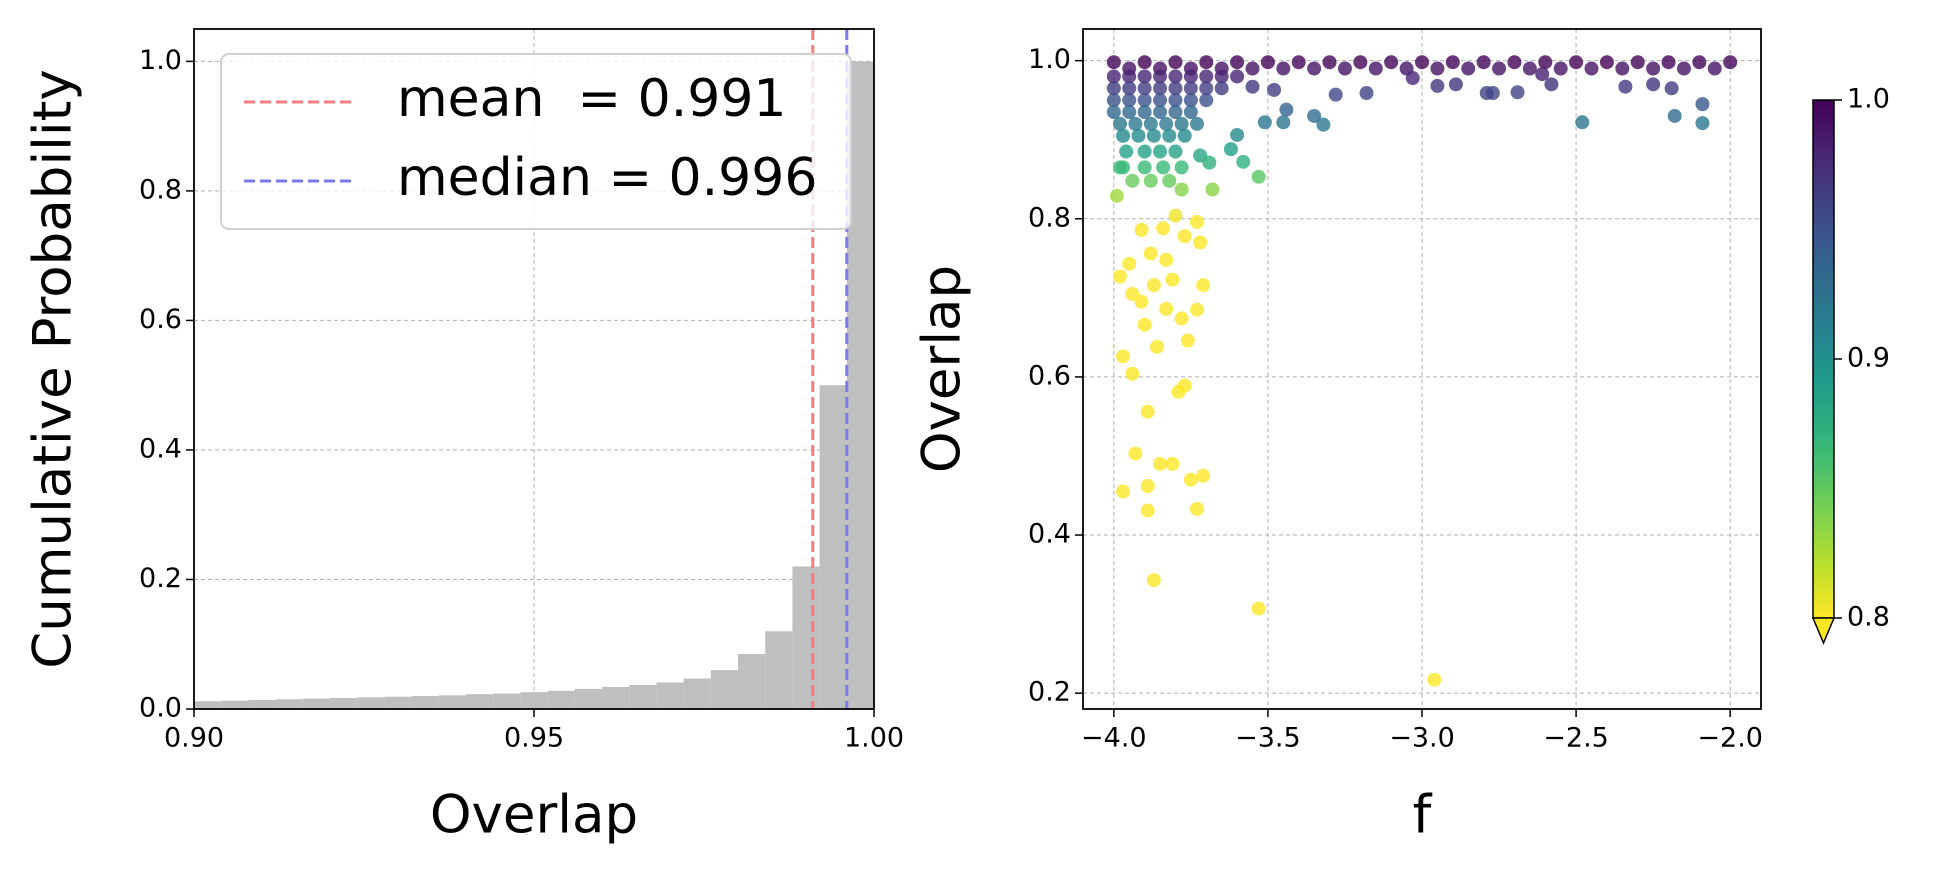 This screenshot has height=877, width=1958. Describe the element at coordinates (1868, 617) in the screenshot. I see `colorbar-tick-label: 0.8` at that location.